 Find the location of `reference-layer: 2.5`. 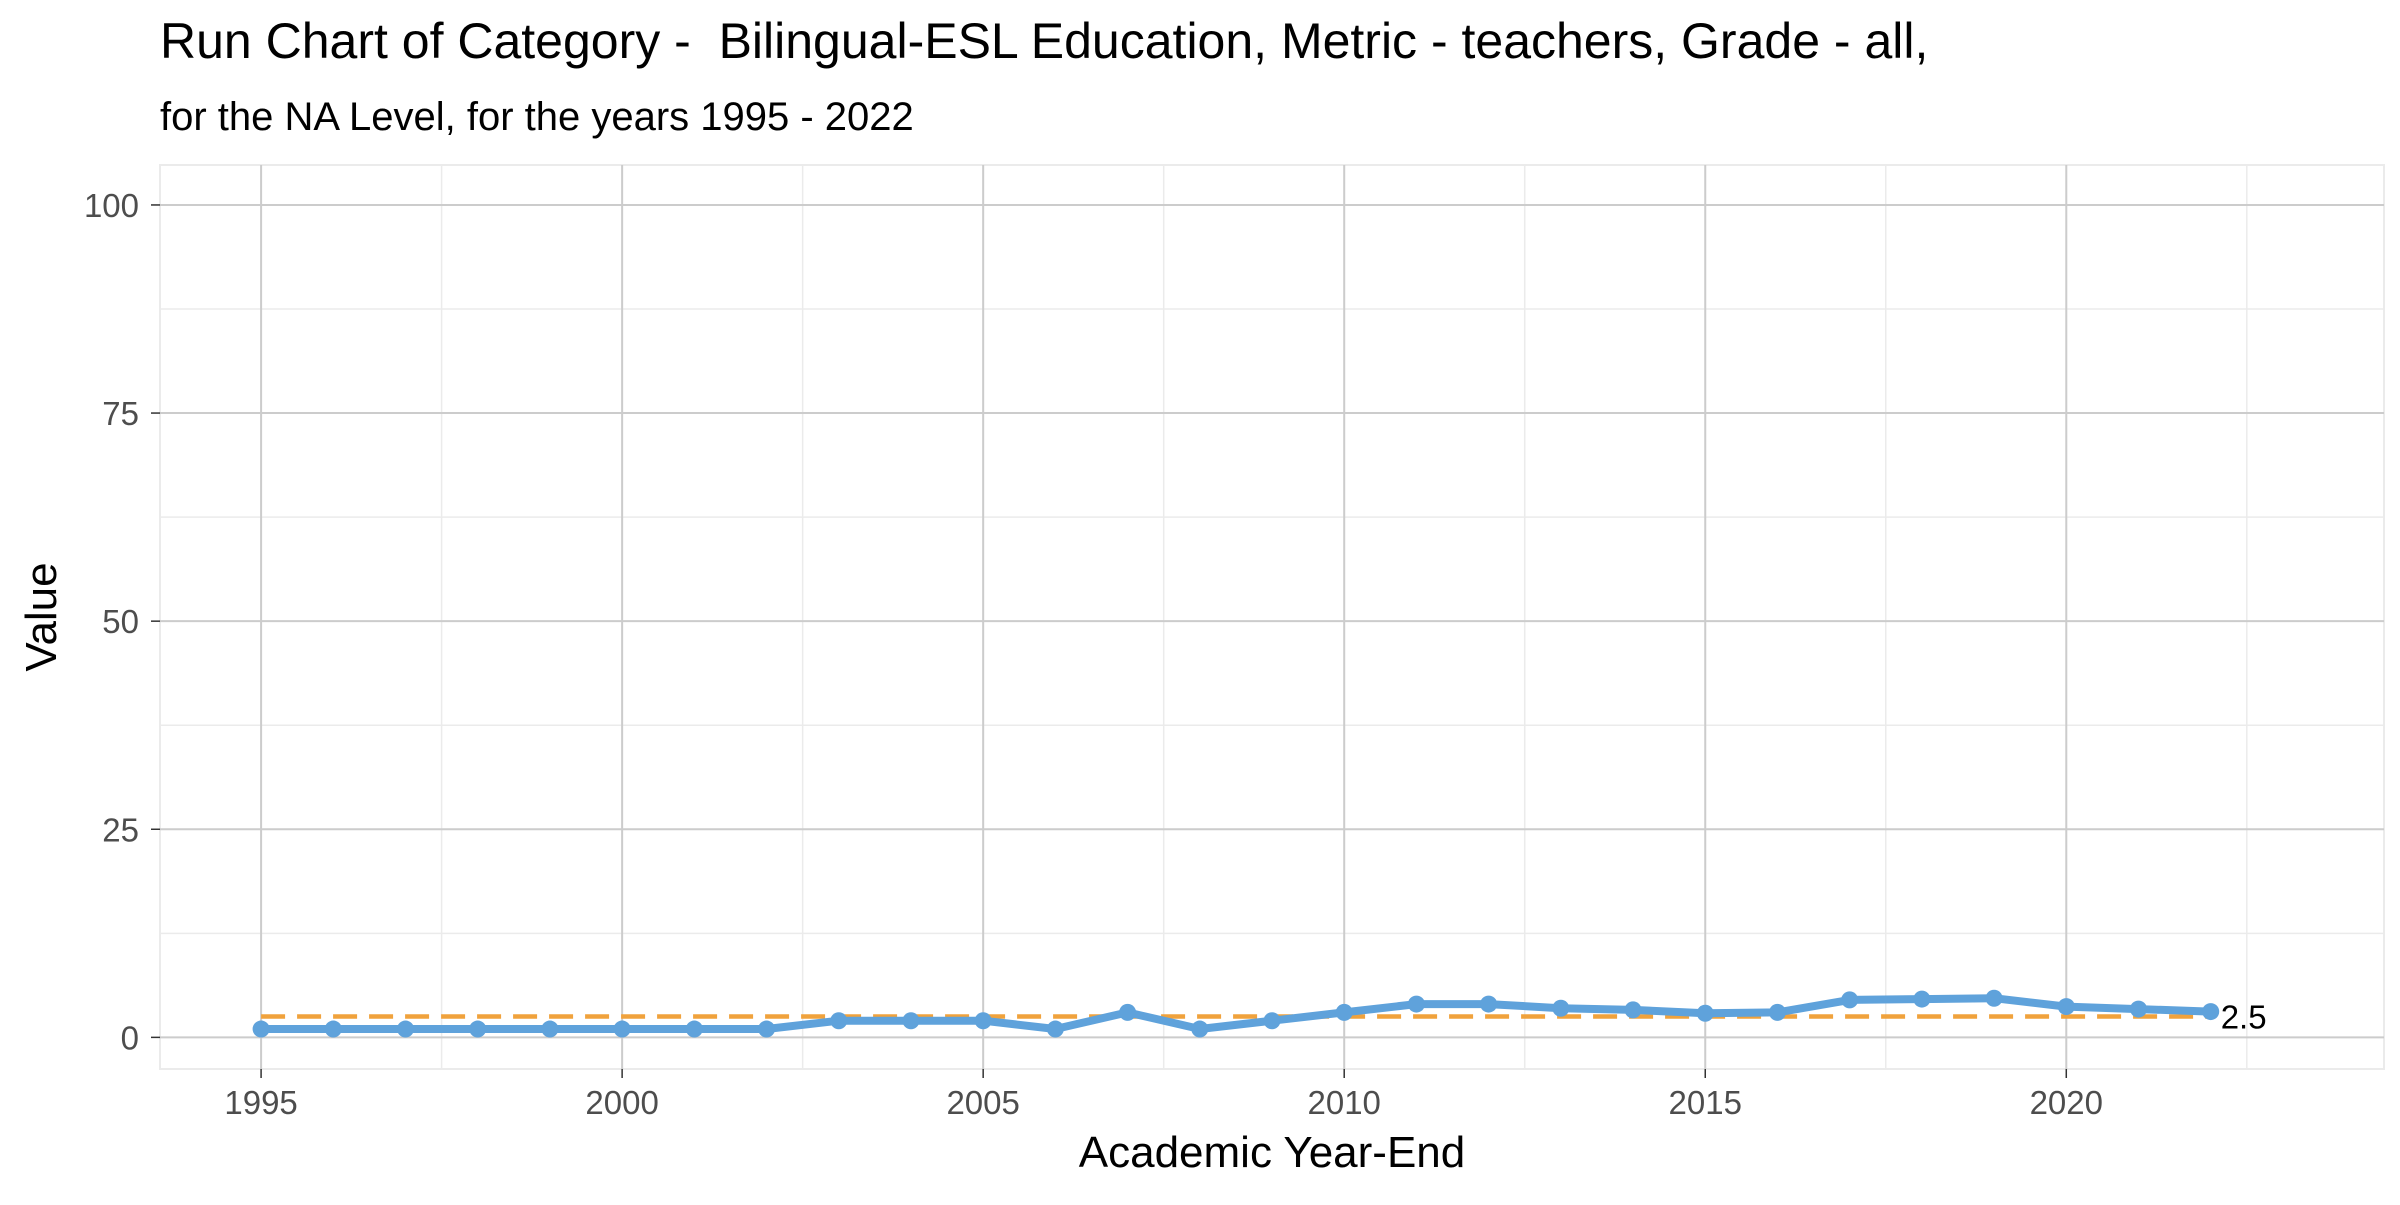

reference-layer: 2.5 is located at coordinates (1264, 1017).